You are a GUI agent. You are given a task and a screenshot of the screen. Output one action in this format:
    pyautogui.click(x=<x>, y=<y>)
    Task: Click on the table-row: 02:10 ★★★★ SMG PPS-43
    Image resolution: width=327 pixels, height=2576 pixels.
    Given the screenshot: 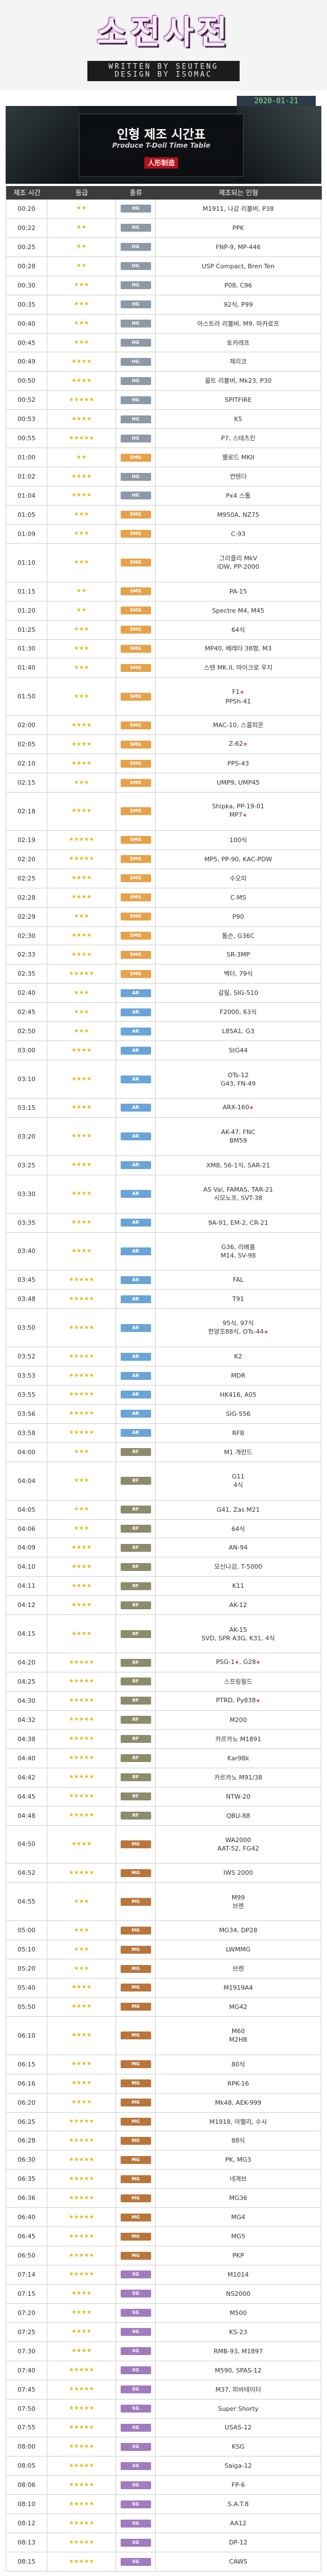 What is the action you would take?
    pyautogui.click(x=163, y=764)
    